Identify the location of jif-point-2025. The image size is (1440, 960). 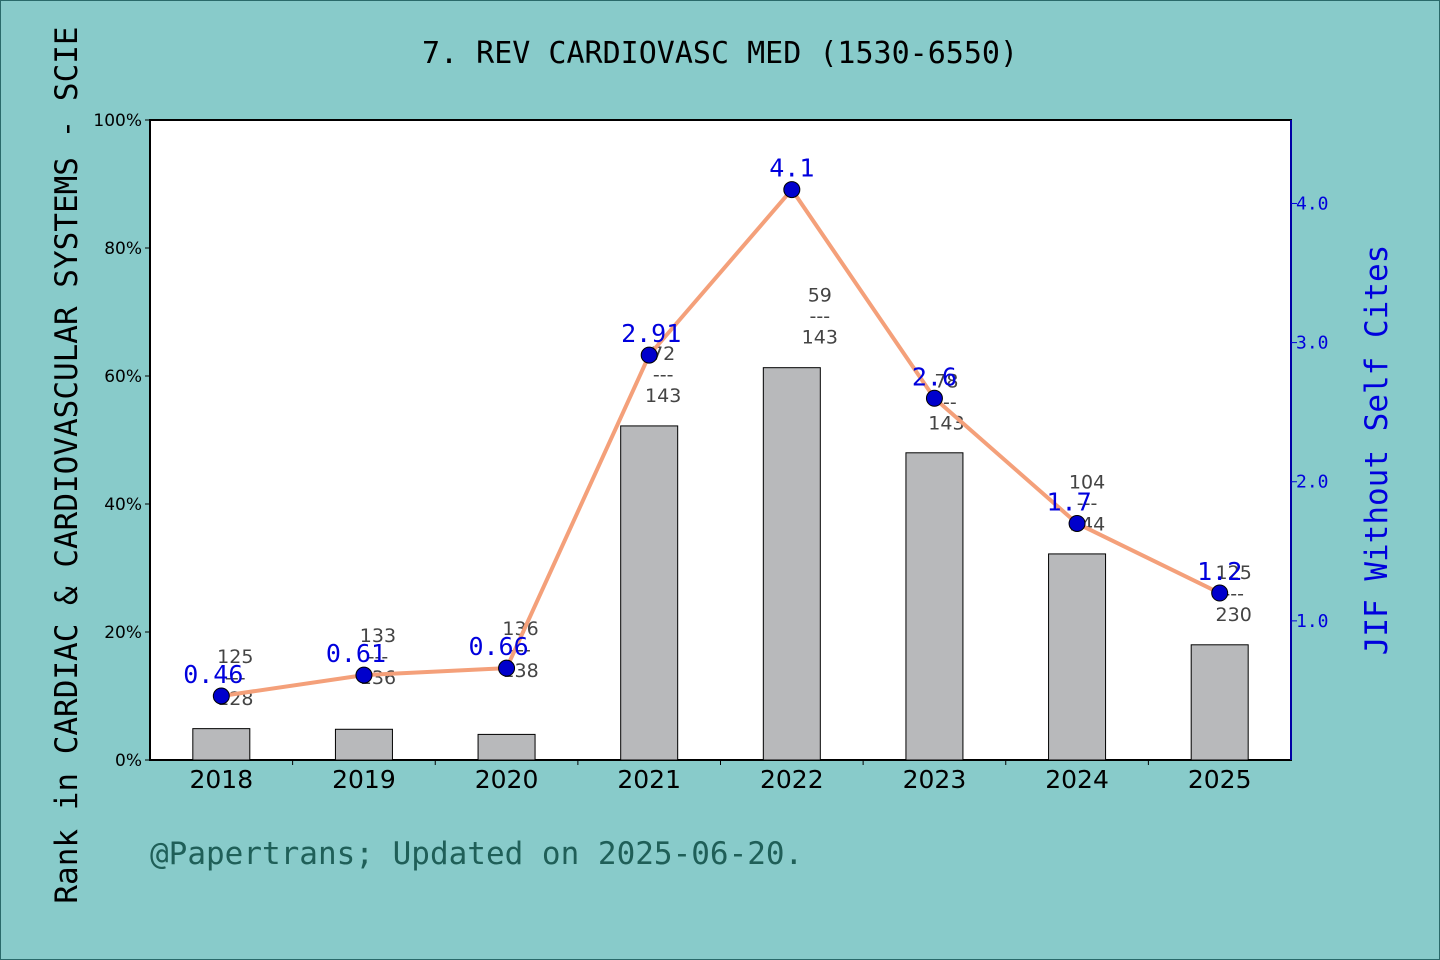
(1220, 593).